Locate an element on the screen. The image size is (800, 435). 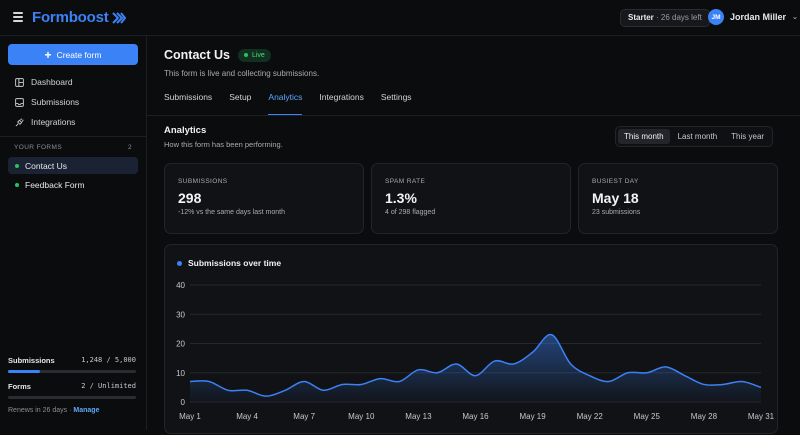
stat-card-spam-rate: SPAM RATE 1.3% 4 of 298 flagged is located at coordinates (471, 198).